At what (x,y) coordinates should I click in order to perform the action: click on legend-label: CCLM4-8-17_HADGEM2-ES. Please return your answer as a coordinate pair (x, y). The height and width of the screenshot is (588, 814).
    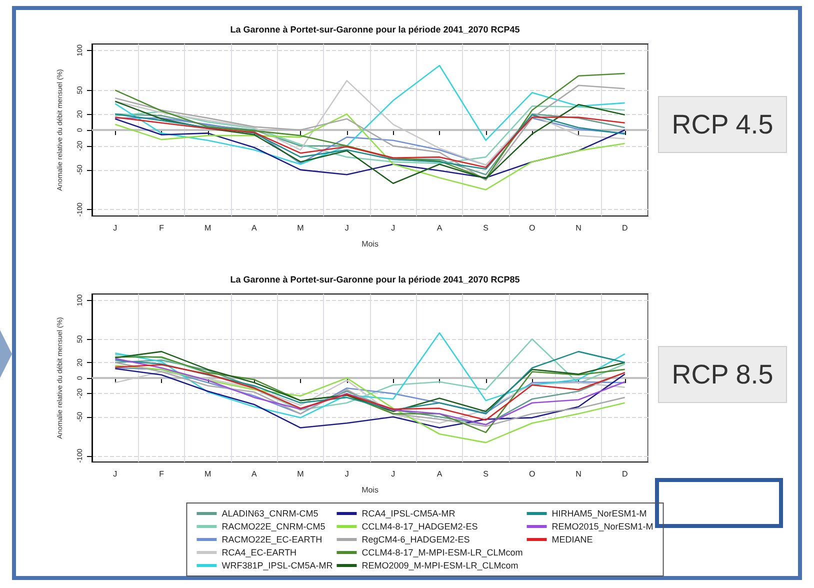
    Looking at the image, I should click on (420, 527).